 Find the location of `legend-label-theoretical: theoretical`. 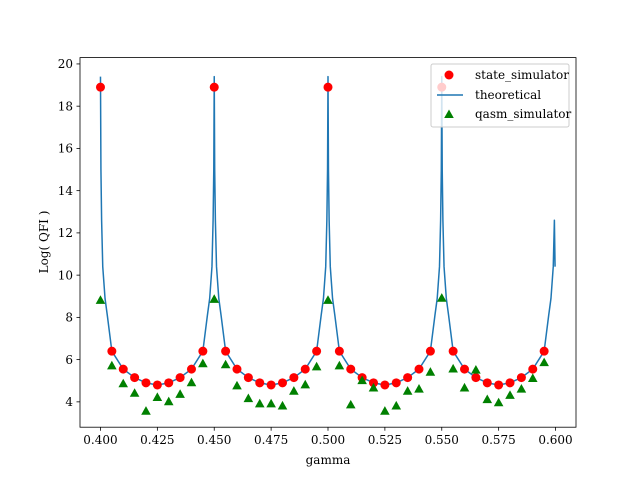

legend-label-theoretical: theoretical is located at coordinates (508, 95).